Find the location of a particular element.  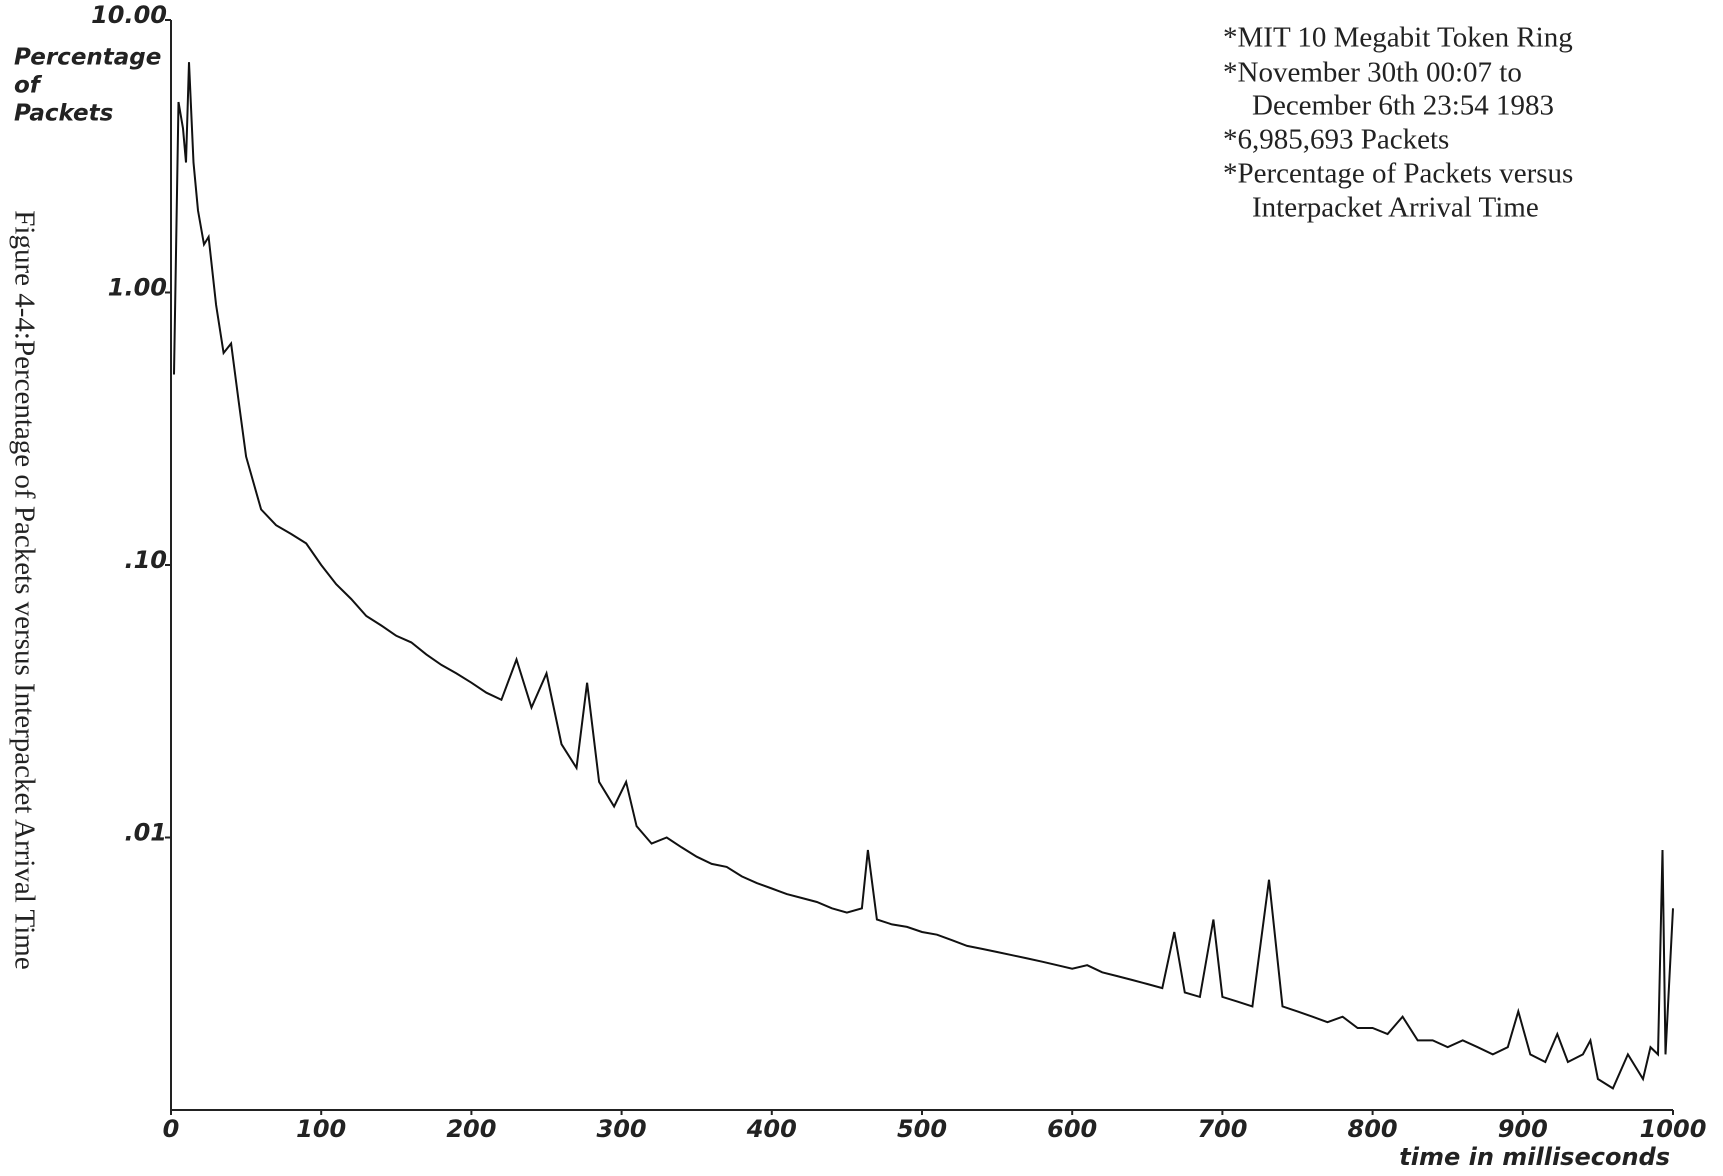

annotation: *6,985,693 Packets is located at coordinates (1336, 140).